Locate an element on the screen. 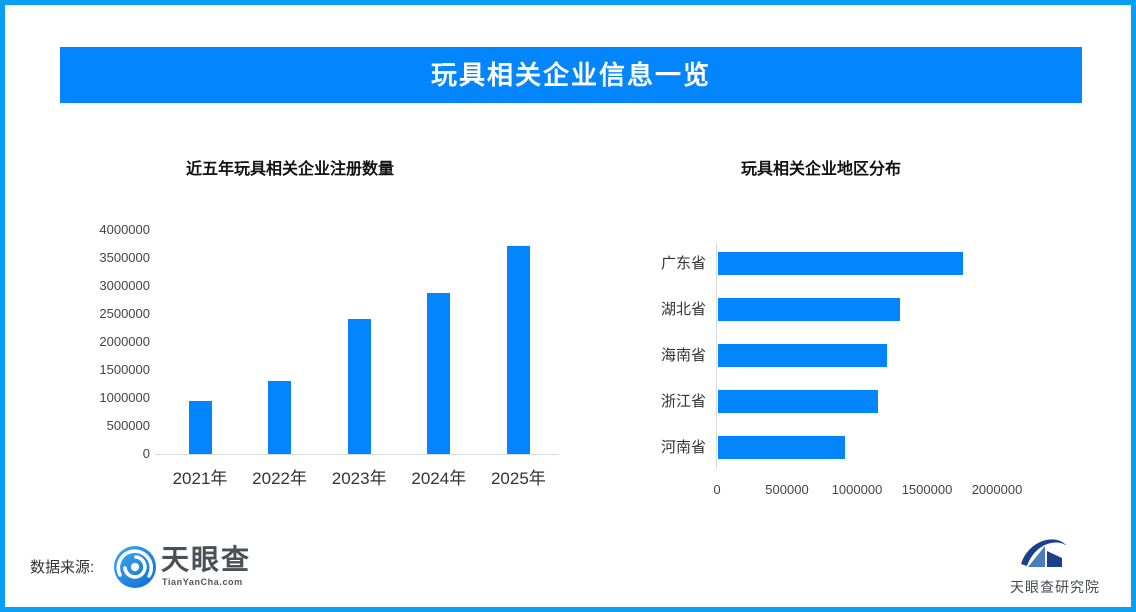 Image resolution: width=1136 pixels, height=612 pixels. category-label-海南省: 海南省 is located at coordinates (683, 355).